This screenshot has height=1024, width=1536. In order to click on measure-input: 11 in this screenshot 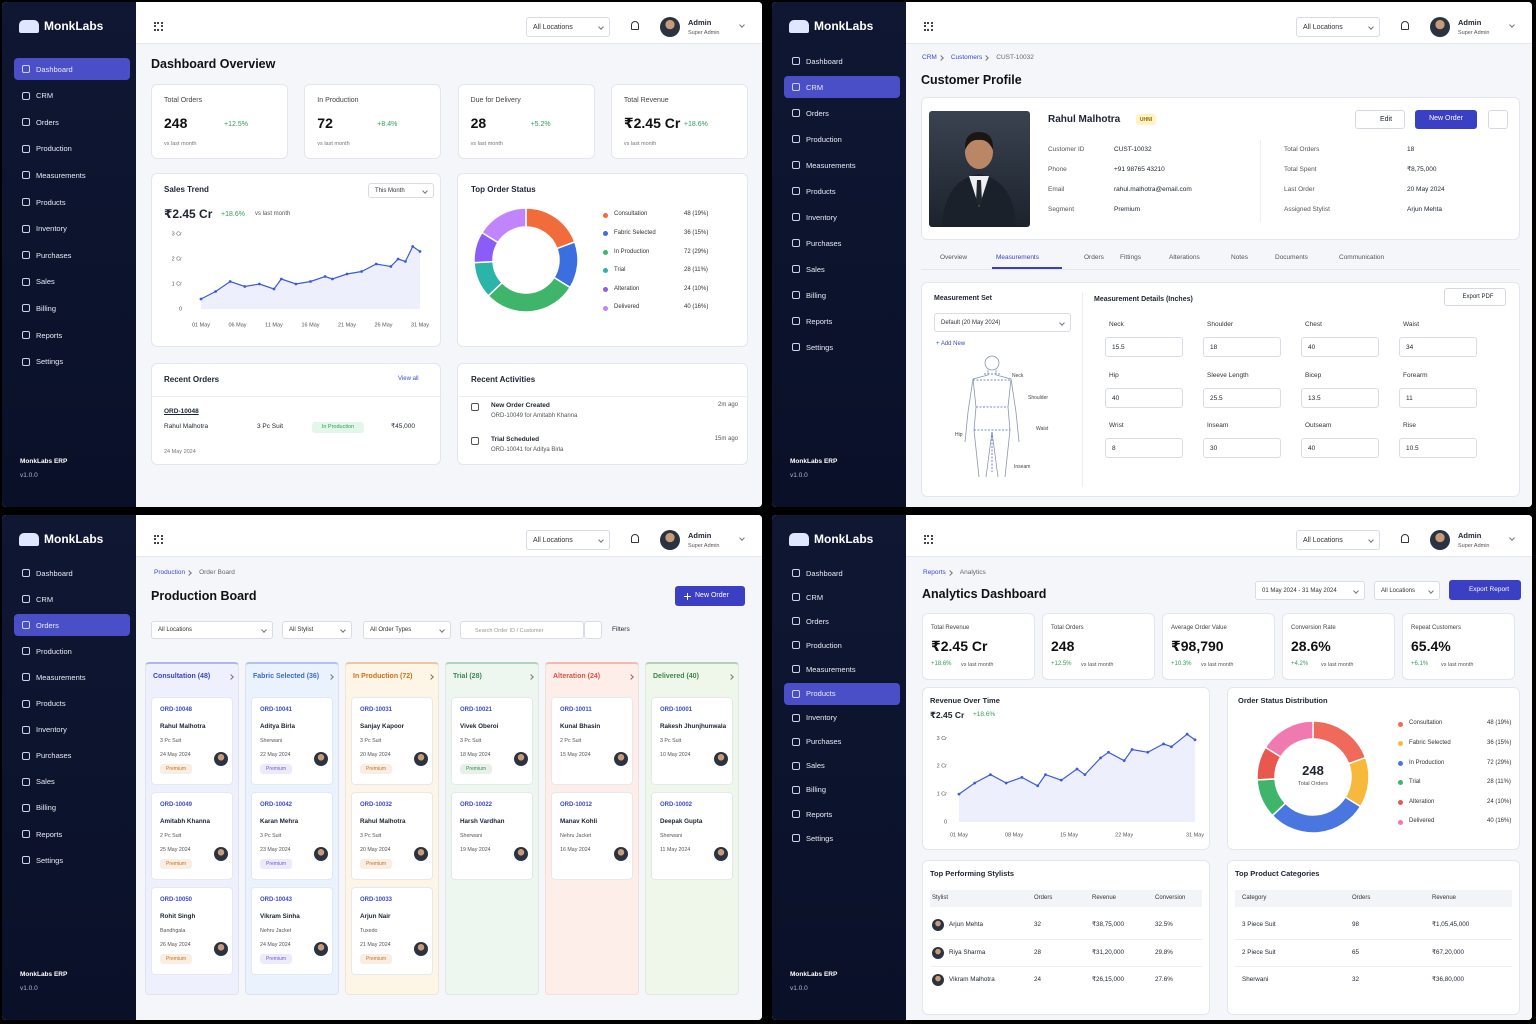, I will do `click(1438, 397)`.